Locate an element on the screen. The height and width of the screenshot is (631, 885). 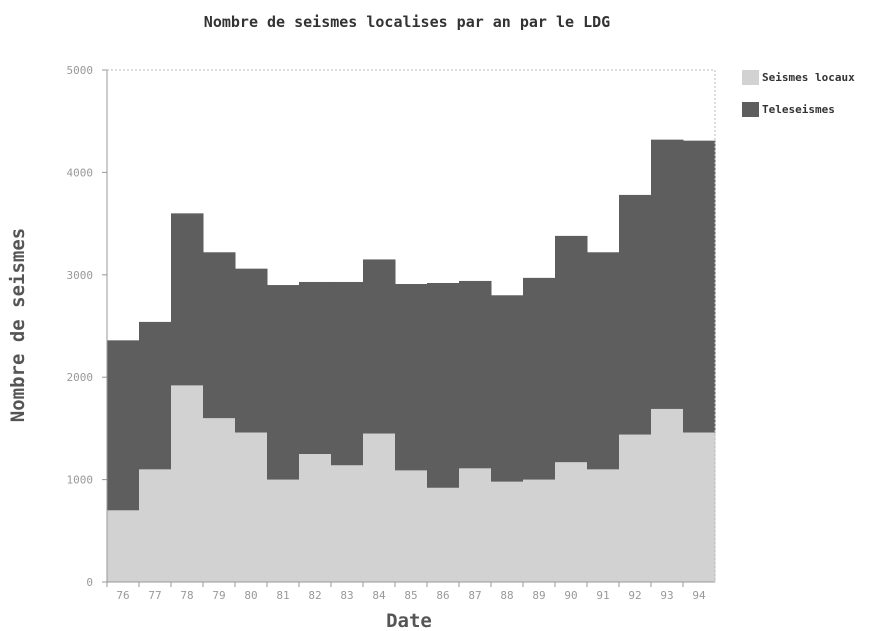
x-tick-label: 87 is located at coordinates (474, 595).